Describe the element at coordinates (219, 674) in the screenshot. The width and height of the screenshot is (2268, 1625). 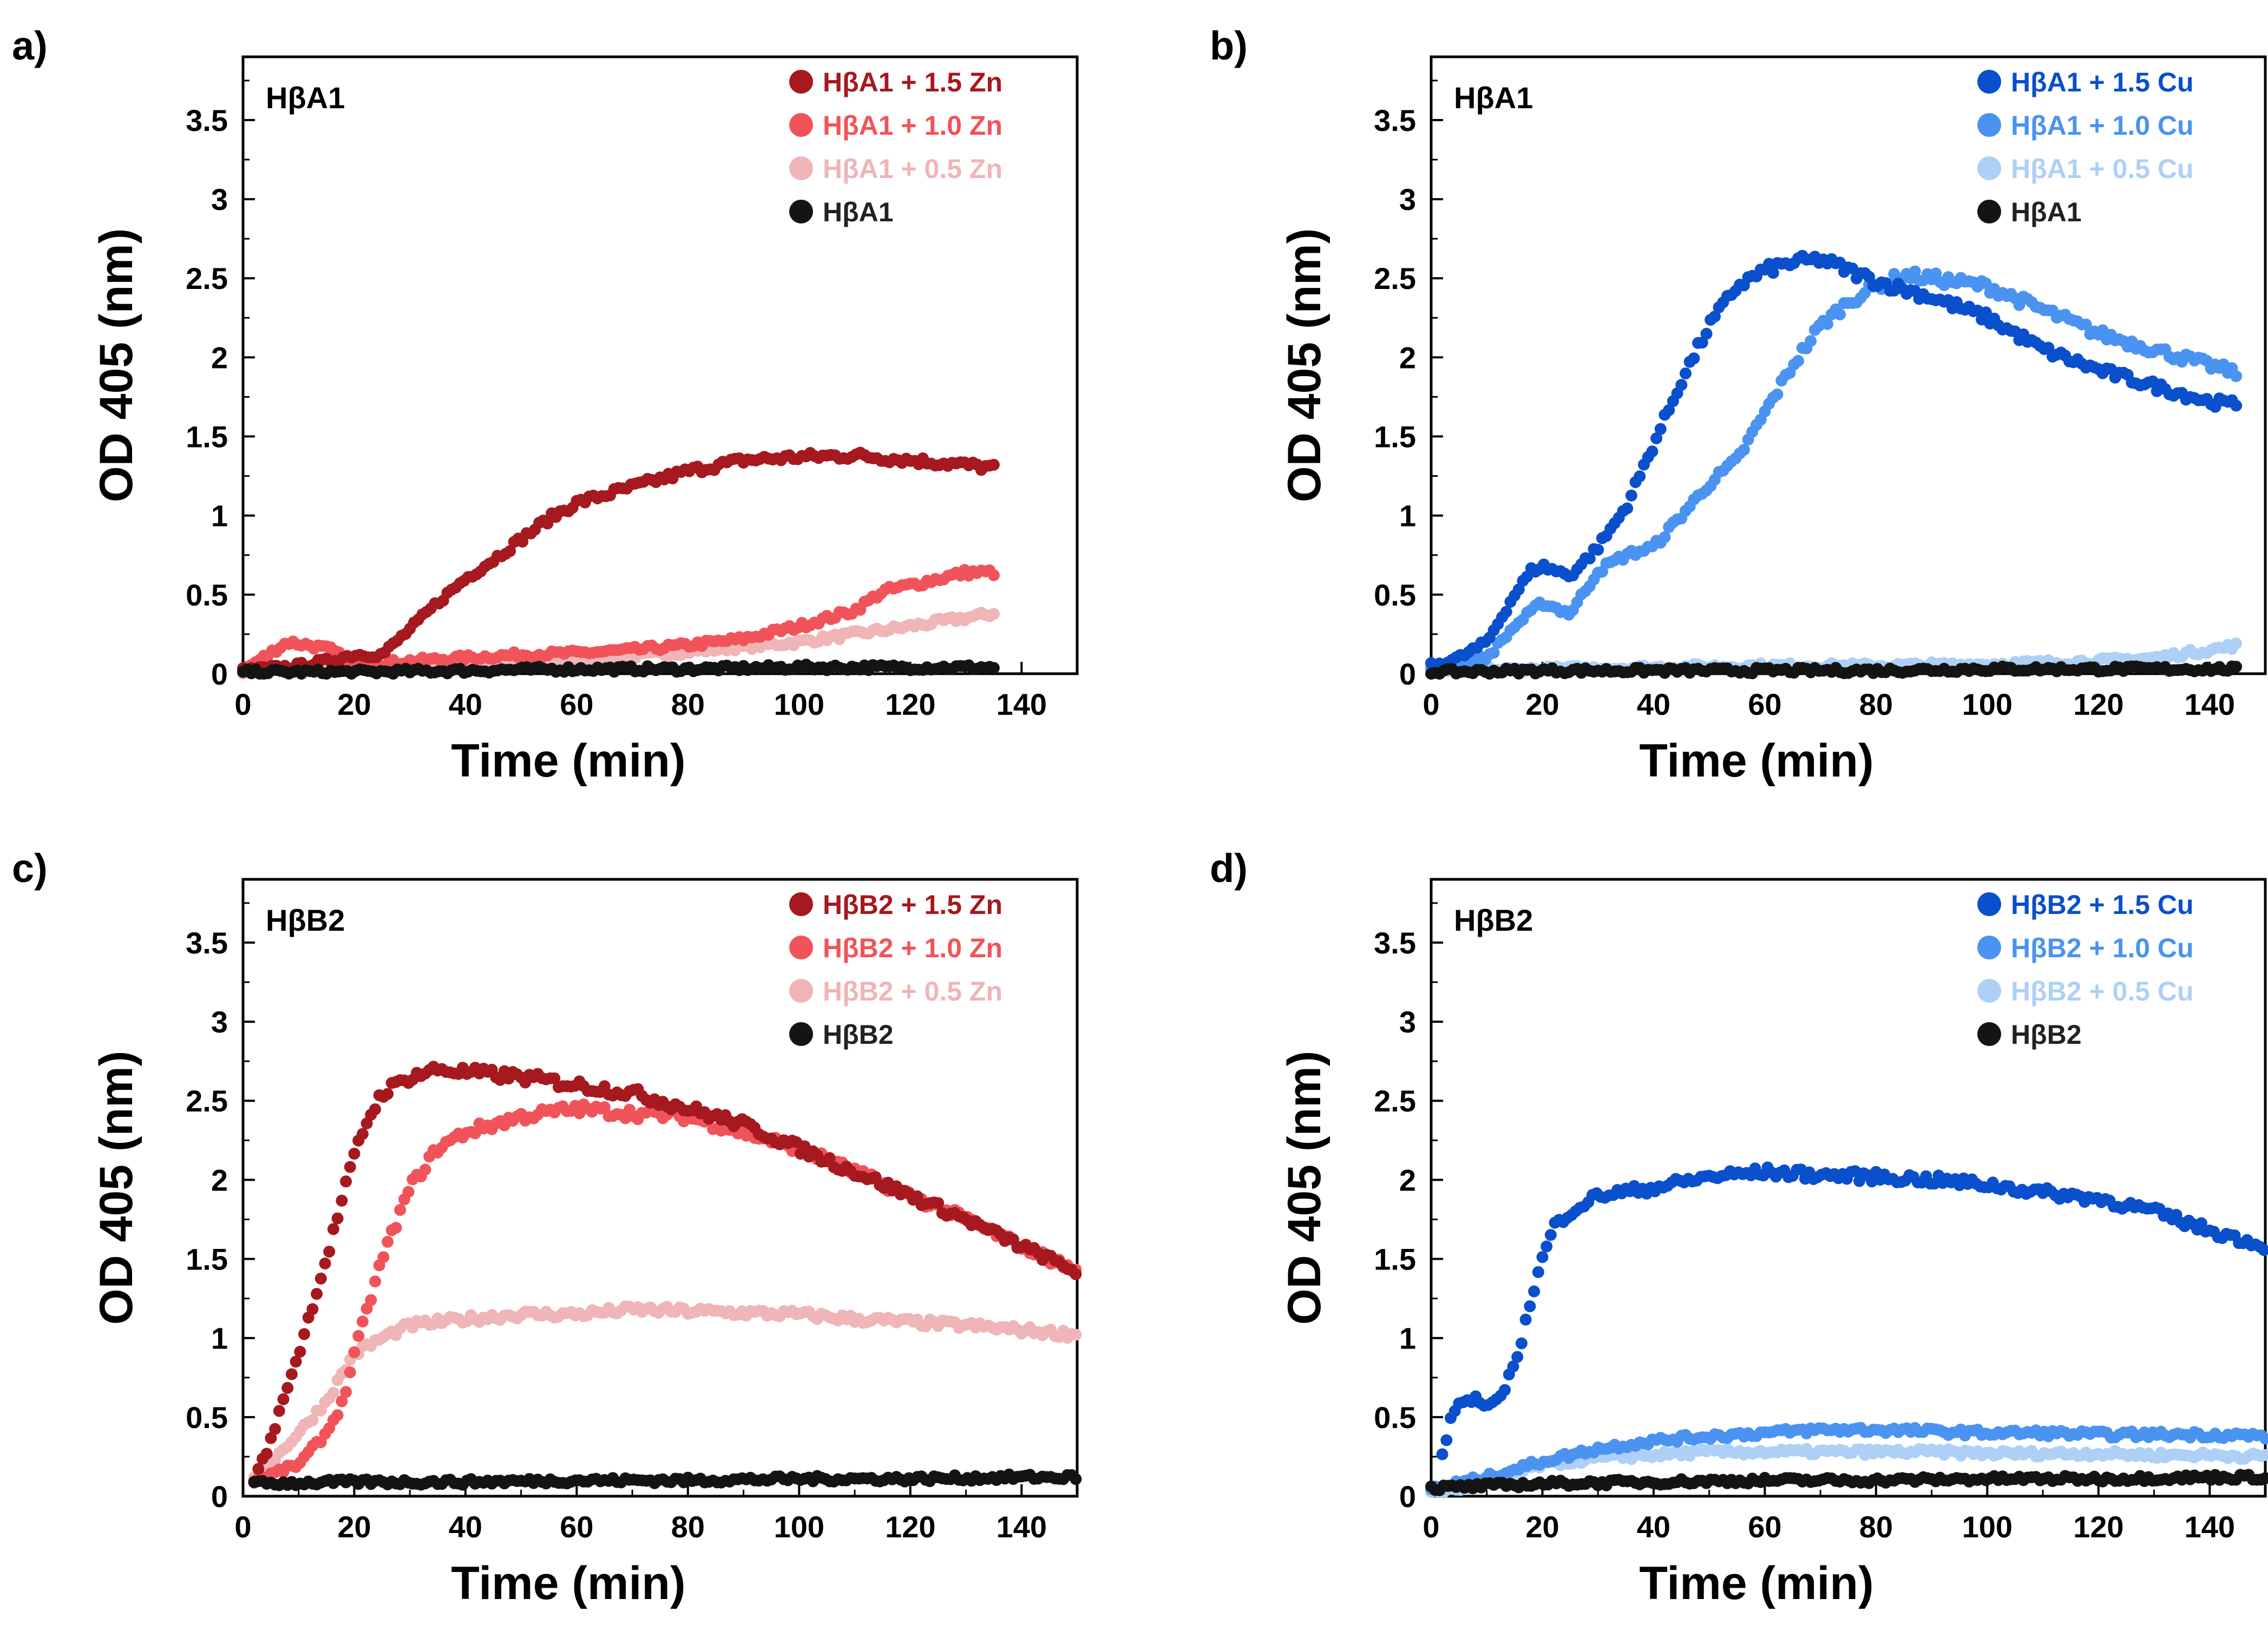
I see `y-tick-label: 0` at that location.